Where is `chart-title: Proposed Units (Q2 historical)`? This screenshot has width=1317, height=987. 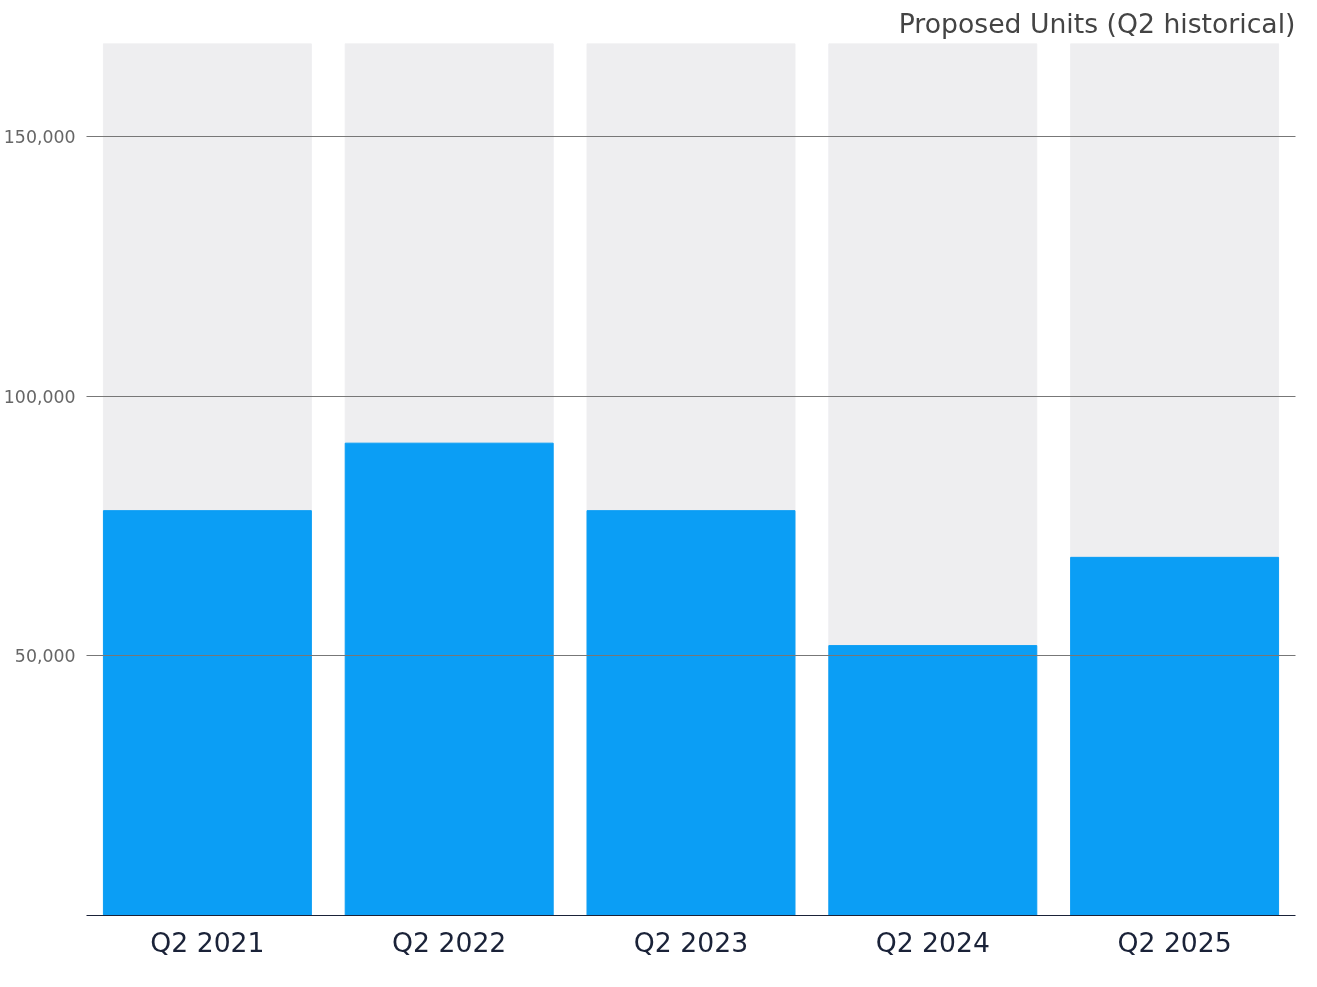
chart-title: Proposed Units (Q2 historical) is located at coordinates (1097, 23).